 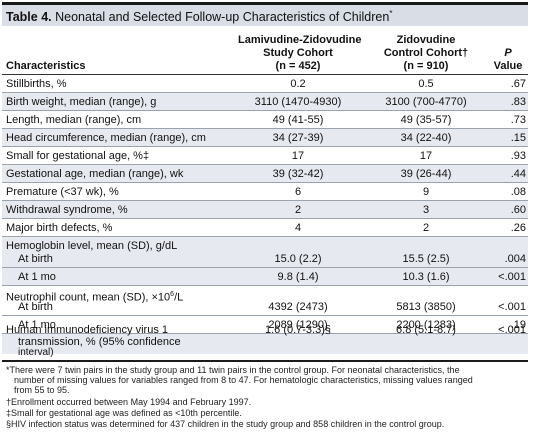 I want to click on row-label: Length, median (range), cm, so click(x=74, y=120).